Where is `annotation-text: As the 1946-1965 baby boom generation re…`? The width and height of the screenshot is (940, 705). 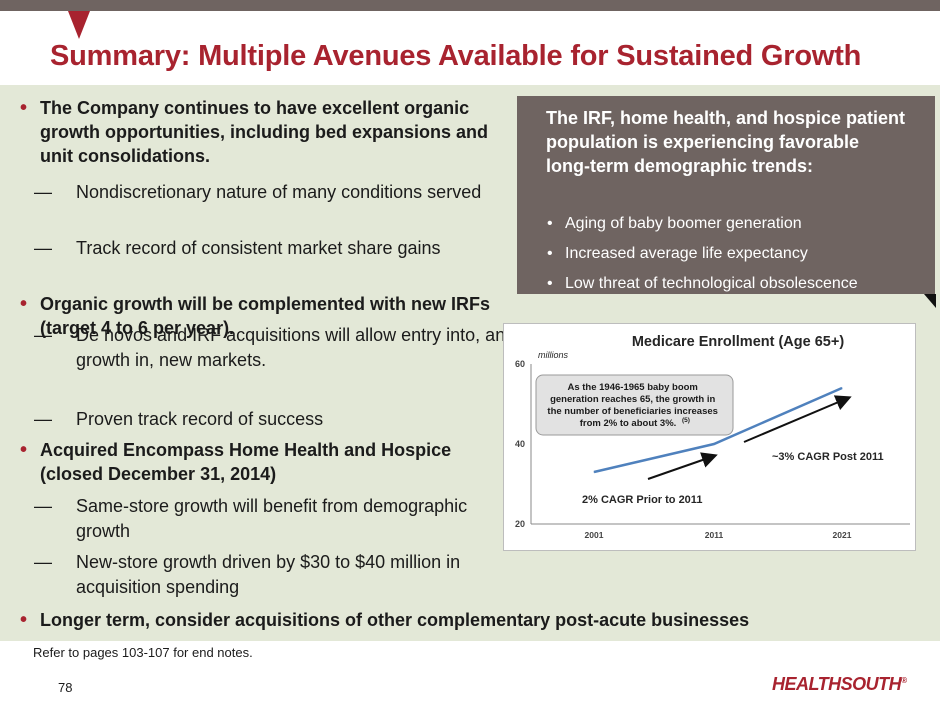
annotation-text: As the 1946-1965 baby boom generation re… is located at coordinates (633, 405).